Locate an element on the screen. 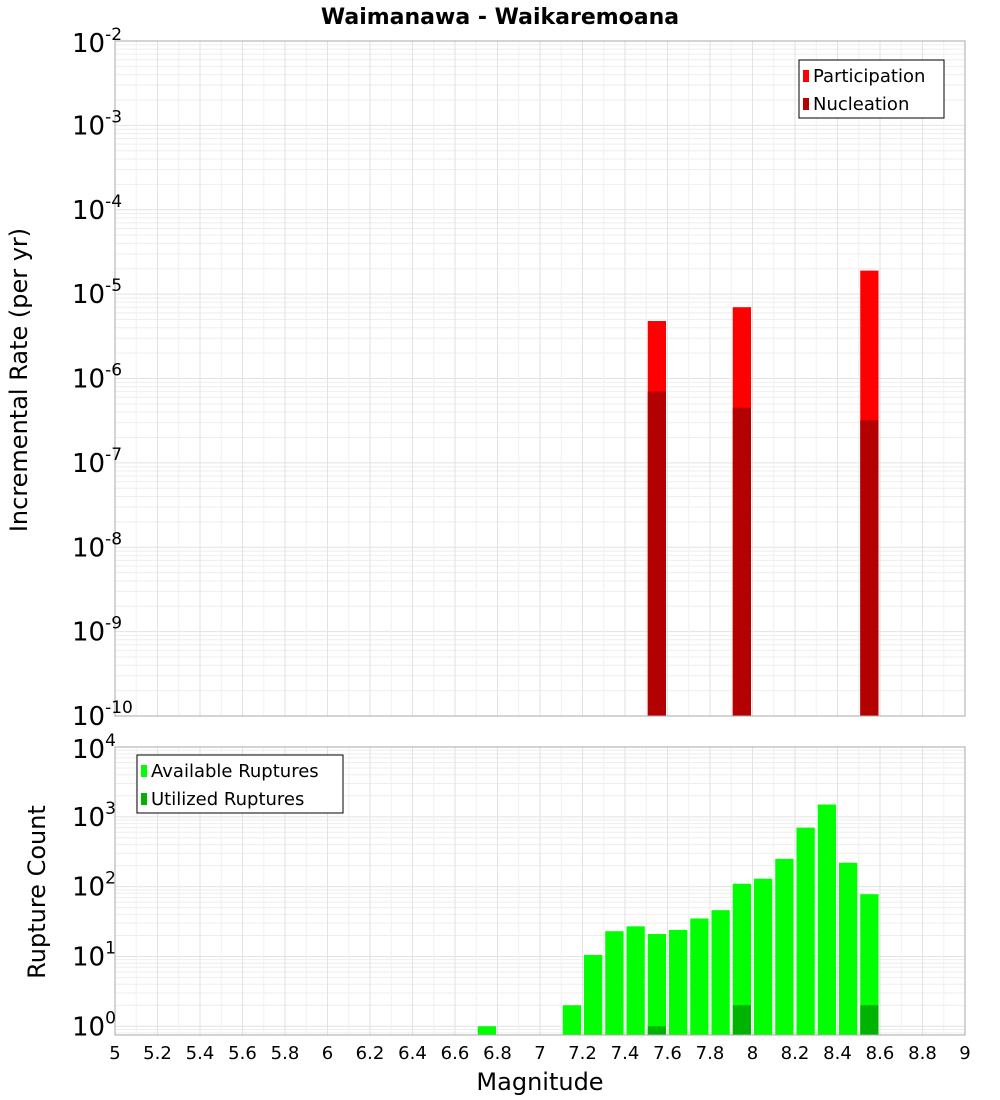  x-tick-label: 5.8 is located at coordinates (285, 1053).